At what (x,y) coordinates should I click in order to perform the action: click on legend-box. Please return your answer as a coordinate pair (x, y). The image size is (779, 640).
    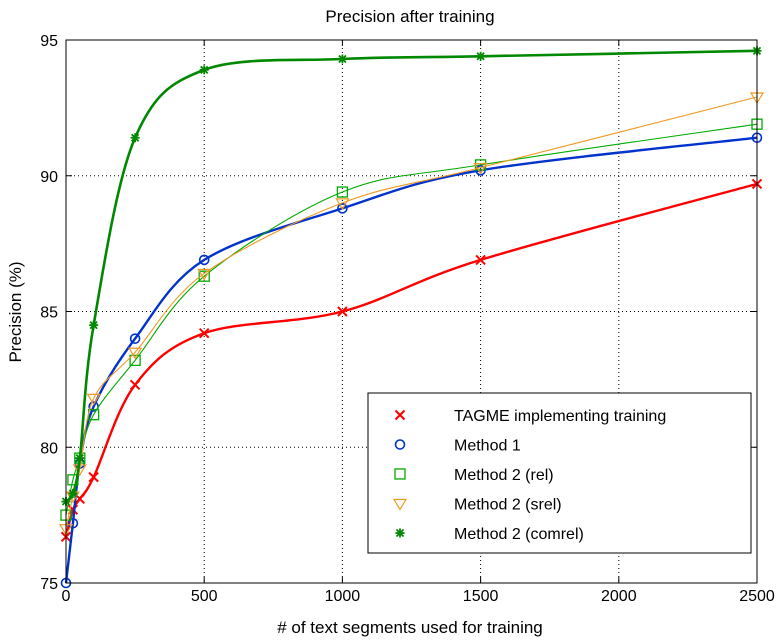
    Looking at the image, I should click on (559, 473).